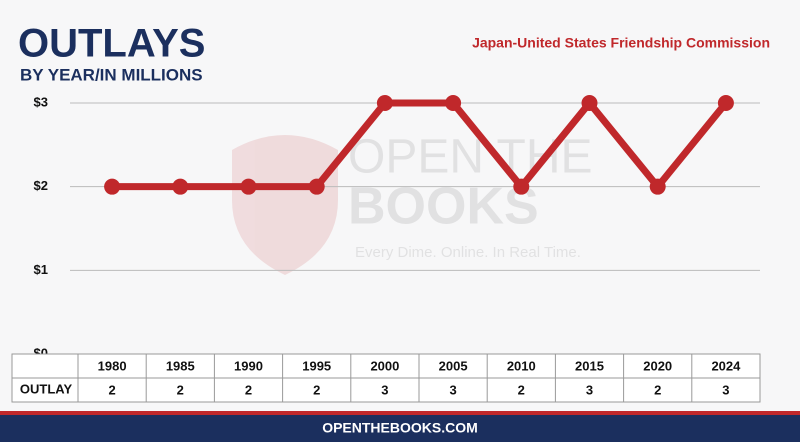 Image resolution: width=800 pixels, height=442 pixels. I want to click on subtitle: BY YEAR/IN MILLIONS, so click(111, 74).